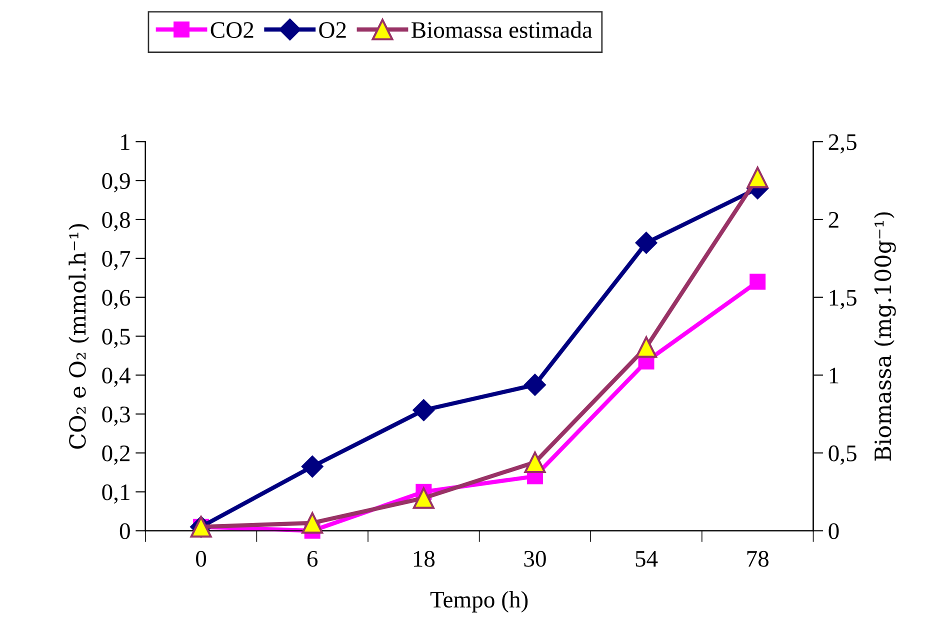 Image resolution: width=938 pixels, height=641 pixels. I want to click on y-tick-label: 0,6, so click(116, 300).